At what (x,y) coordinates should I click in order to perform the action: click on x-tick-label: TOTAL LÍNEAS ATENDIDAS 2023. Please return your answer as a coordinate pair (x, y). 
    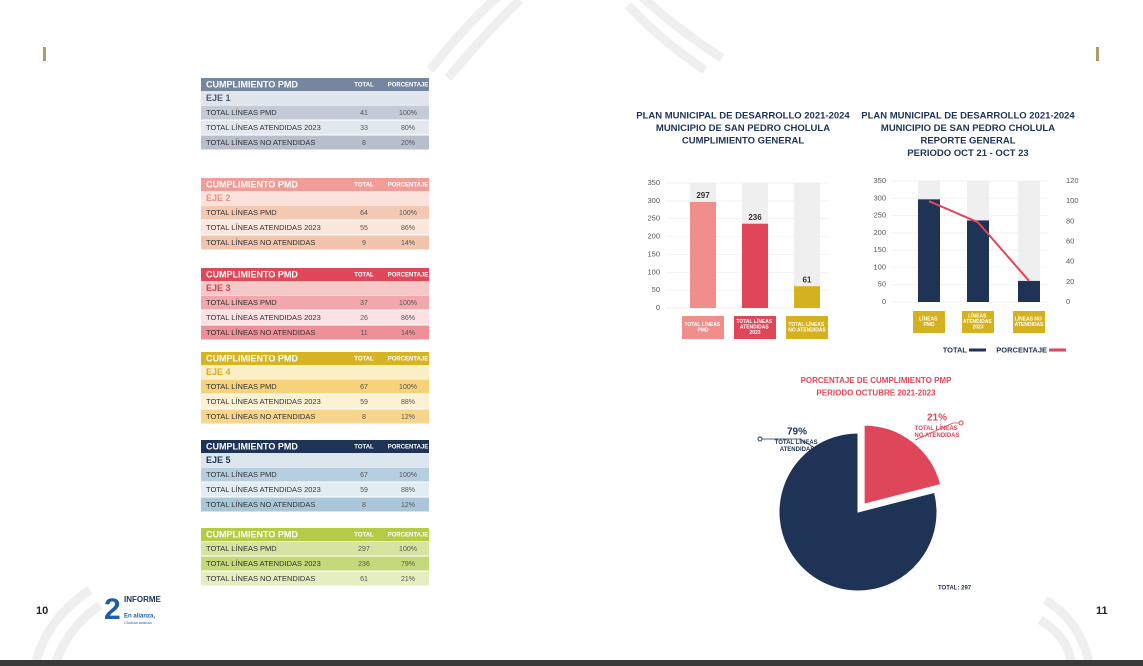
    Looking at the image, I should click on (754, 326).